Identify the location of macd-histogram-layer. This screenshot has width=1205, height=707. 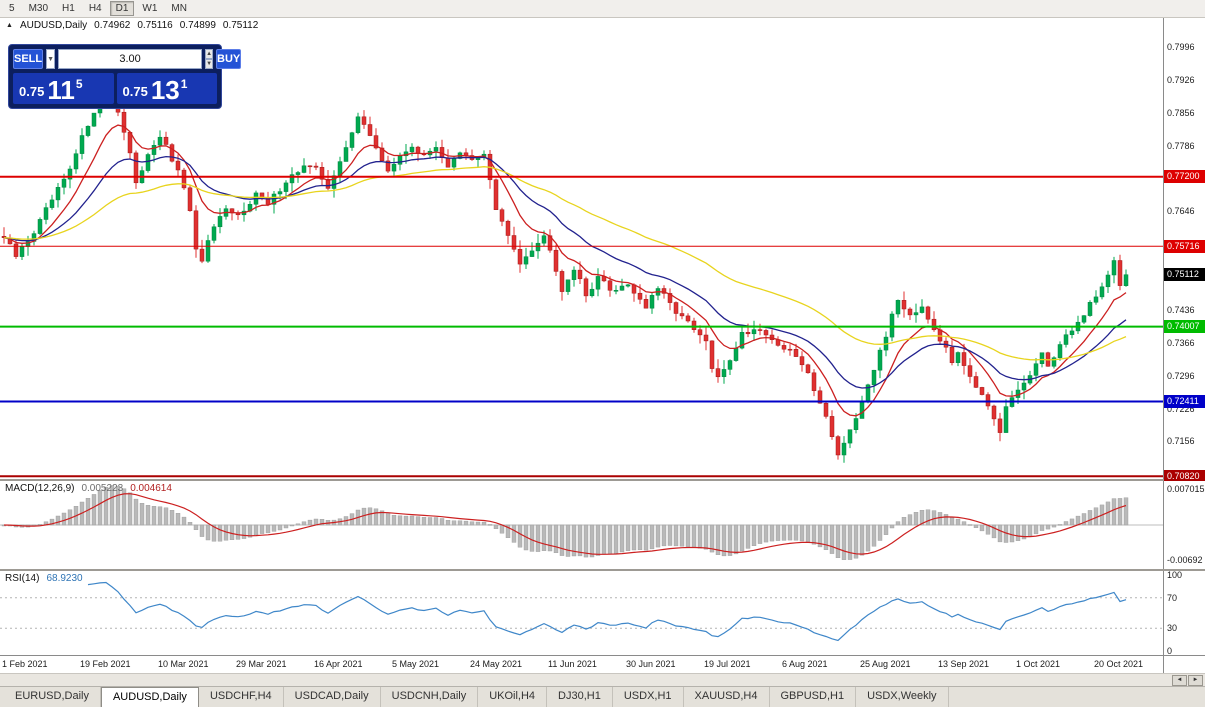
(565, 522).